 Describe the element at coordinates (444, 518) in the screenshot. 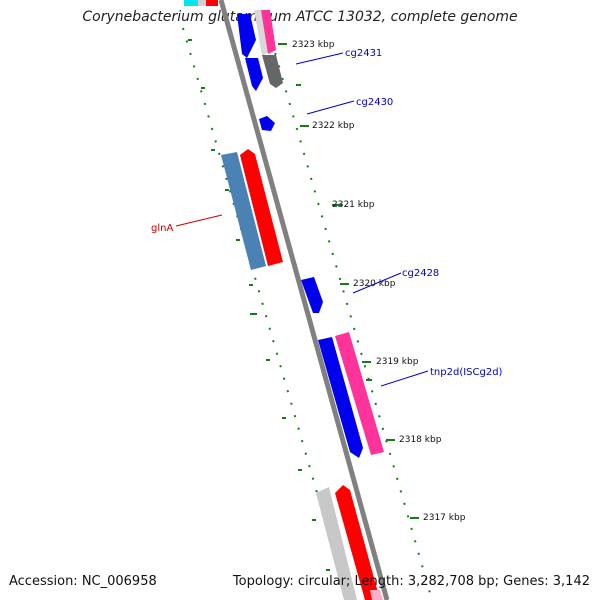

I see `tick-label: 2317 kbp` at that location.